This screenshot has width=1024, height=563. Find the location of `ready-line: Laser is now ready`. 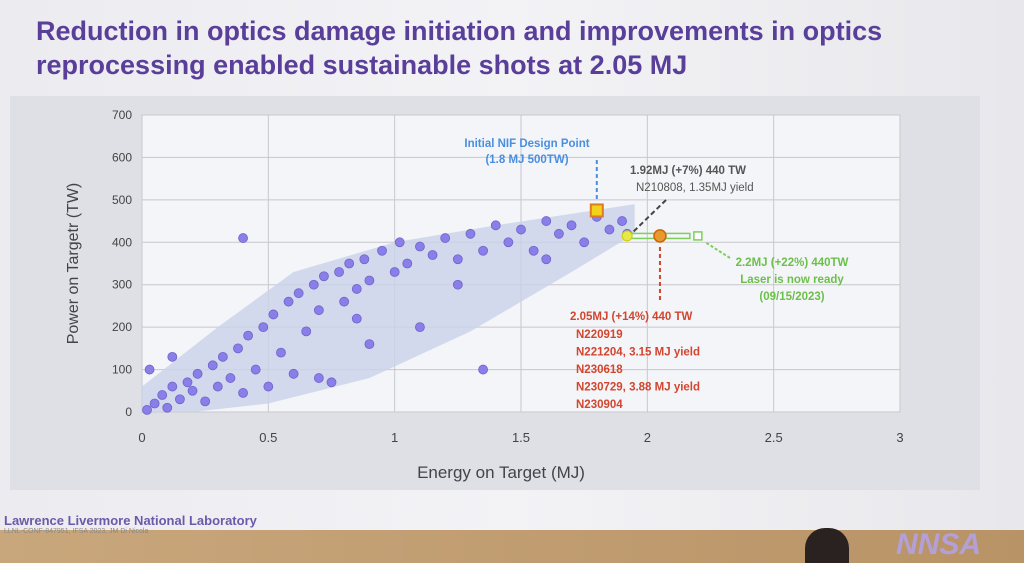

ready-line: Laser is now ready is located at coordinates (792, 280).